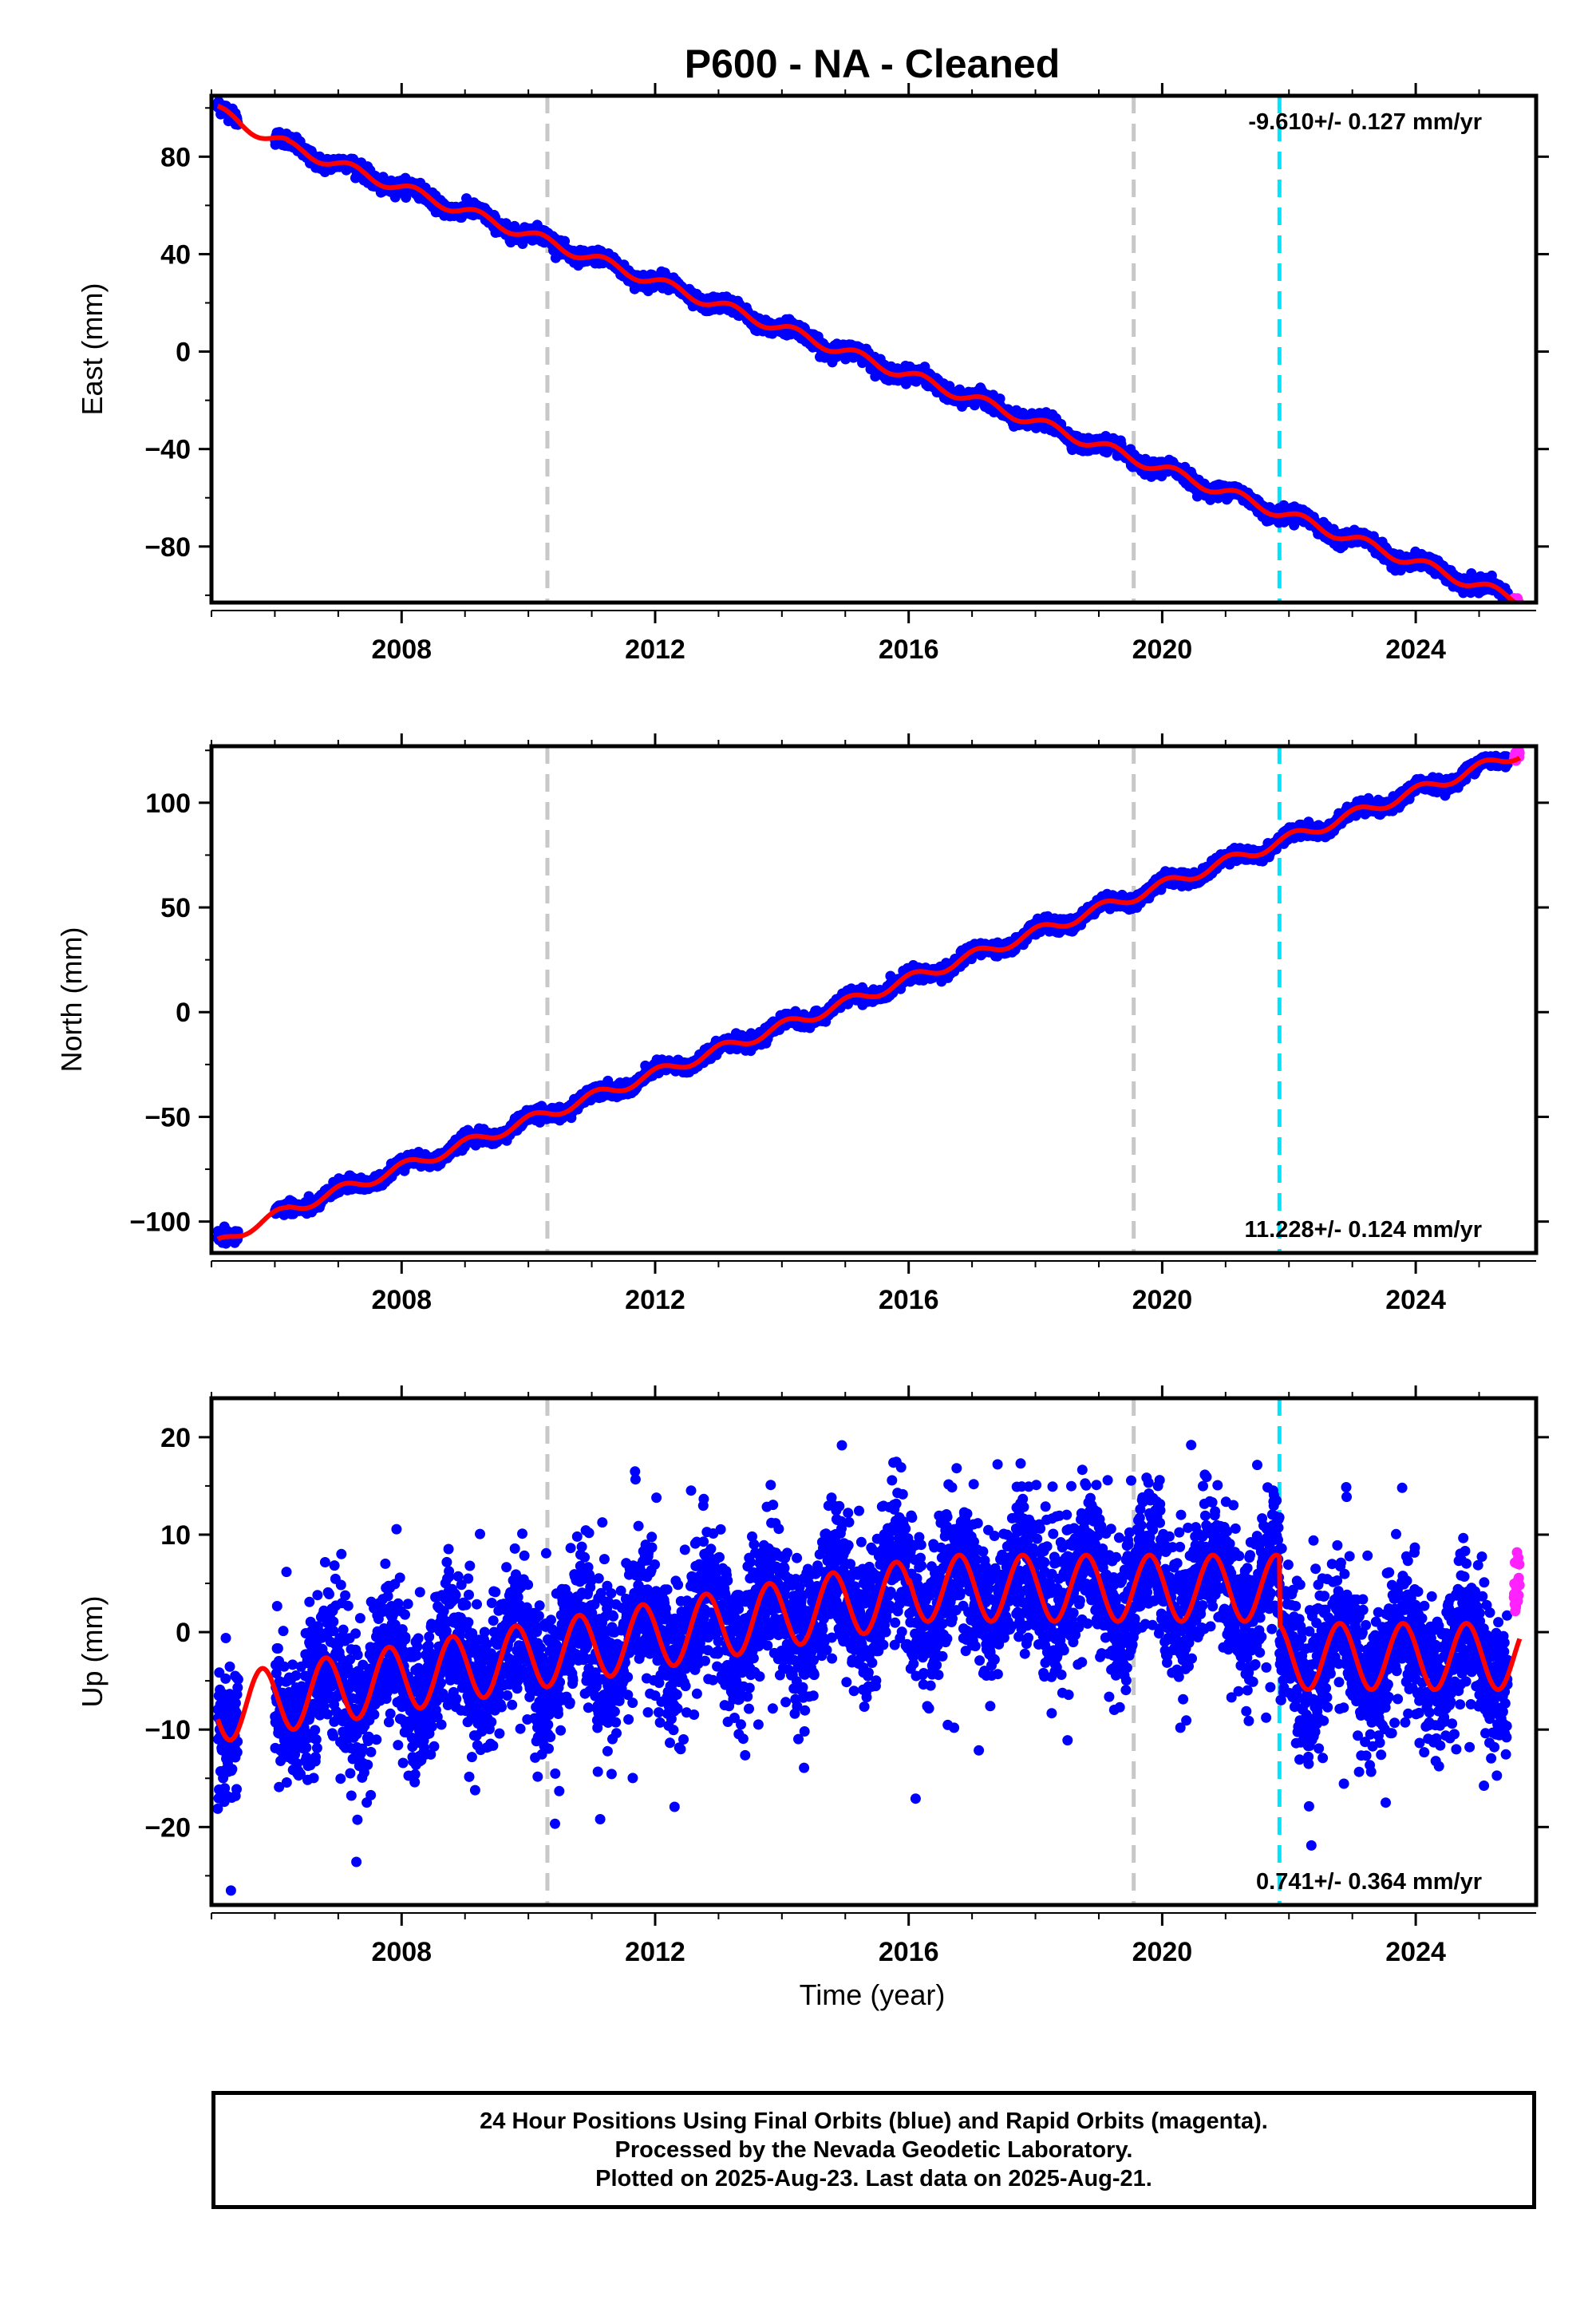 This screenshot has width=1596, height=2316. Describe the element at coordinates (183, 353) in the screenshot. I see `east-y-tick-label: 0` at that location.